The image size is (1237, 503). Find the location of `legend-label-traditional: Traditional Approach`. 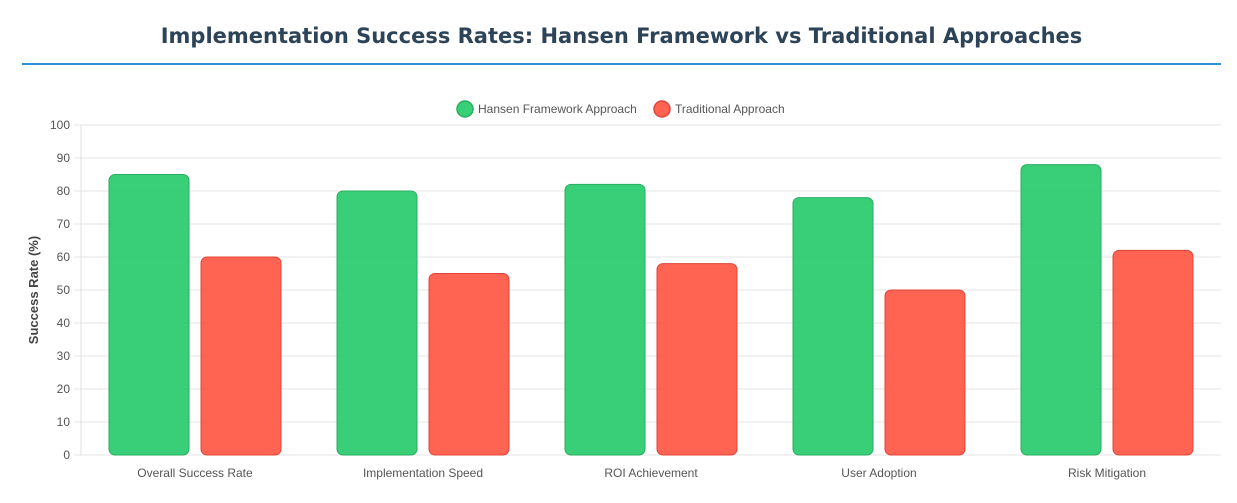

legend-label-traditional: Traditional Approach is located at coordinates (730, 109).